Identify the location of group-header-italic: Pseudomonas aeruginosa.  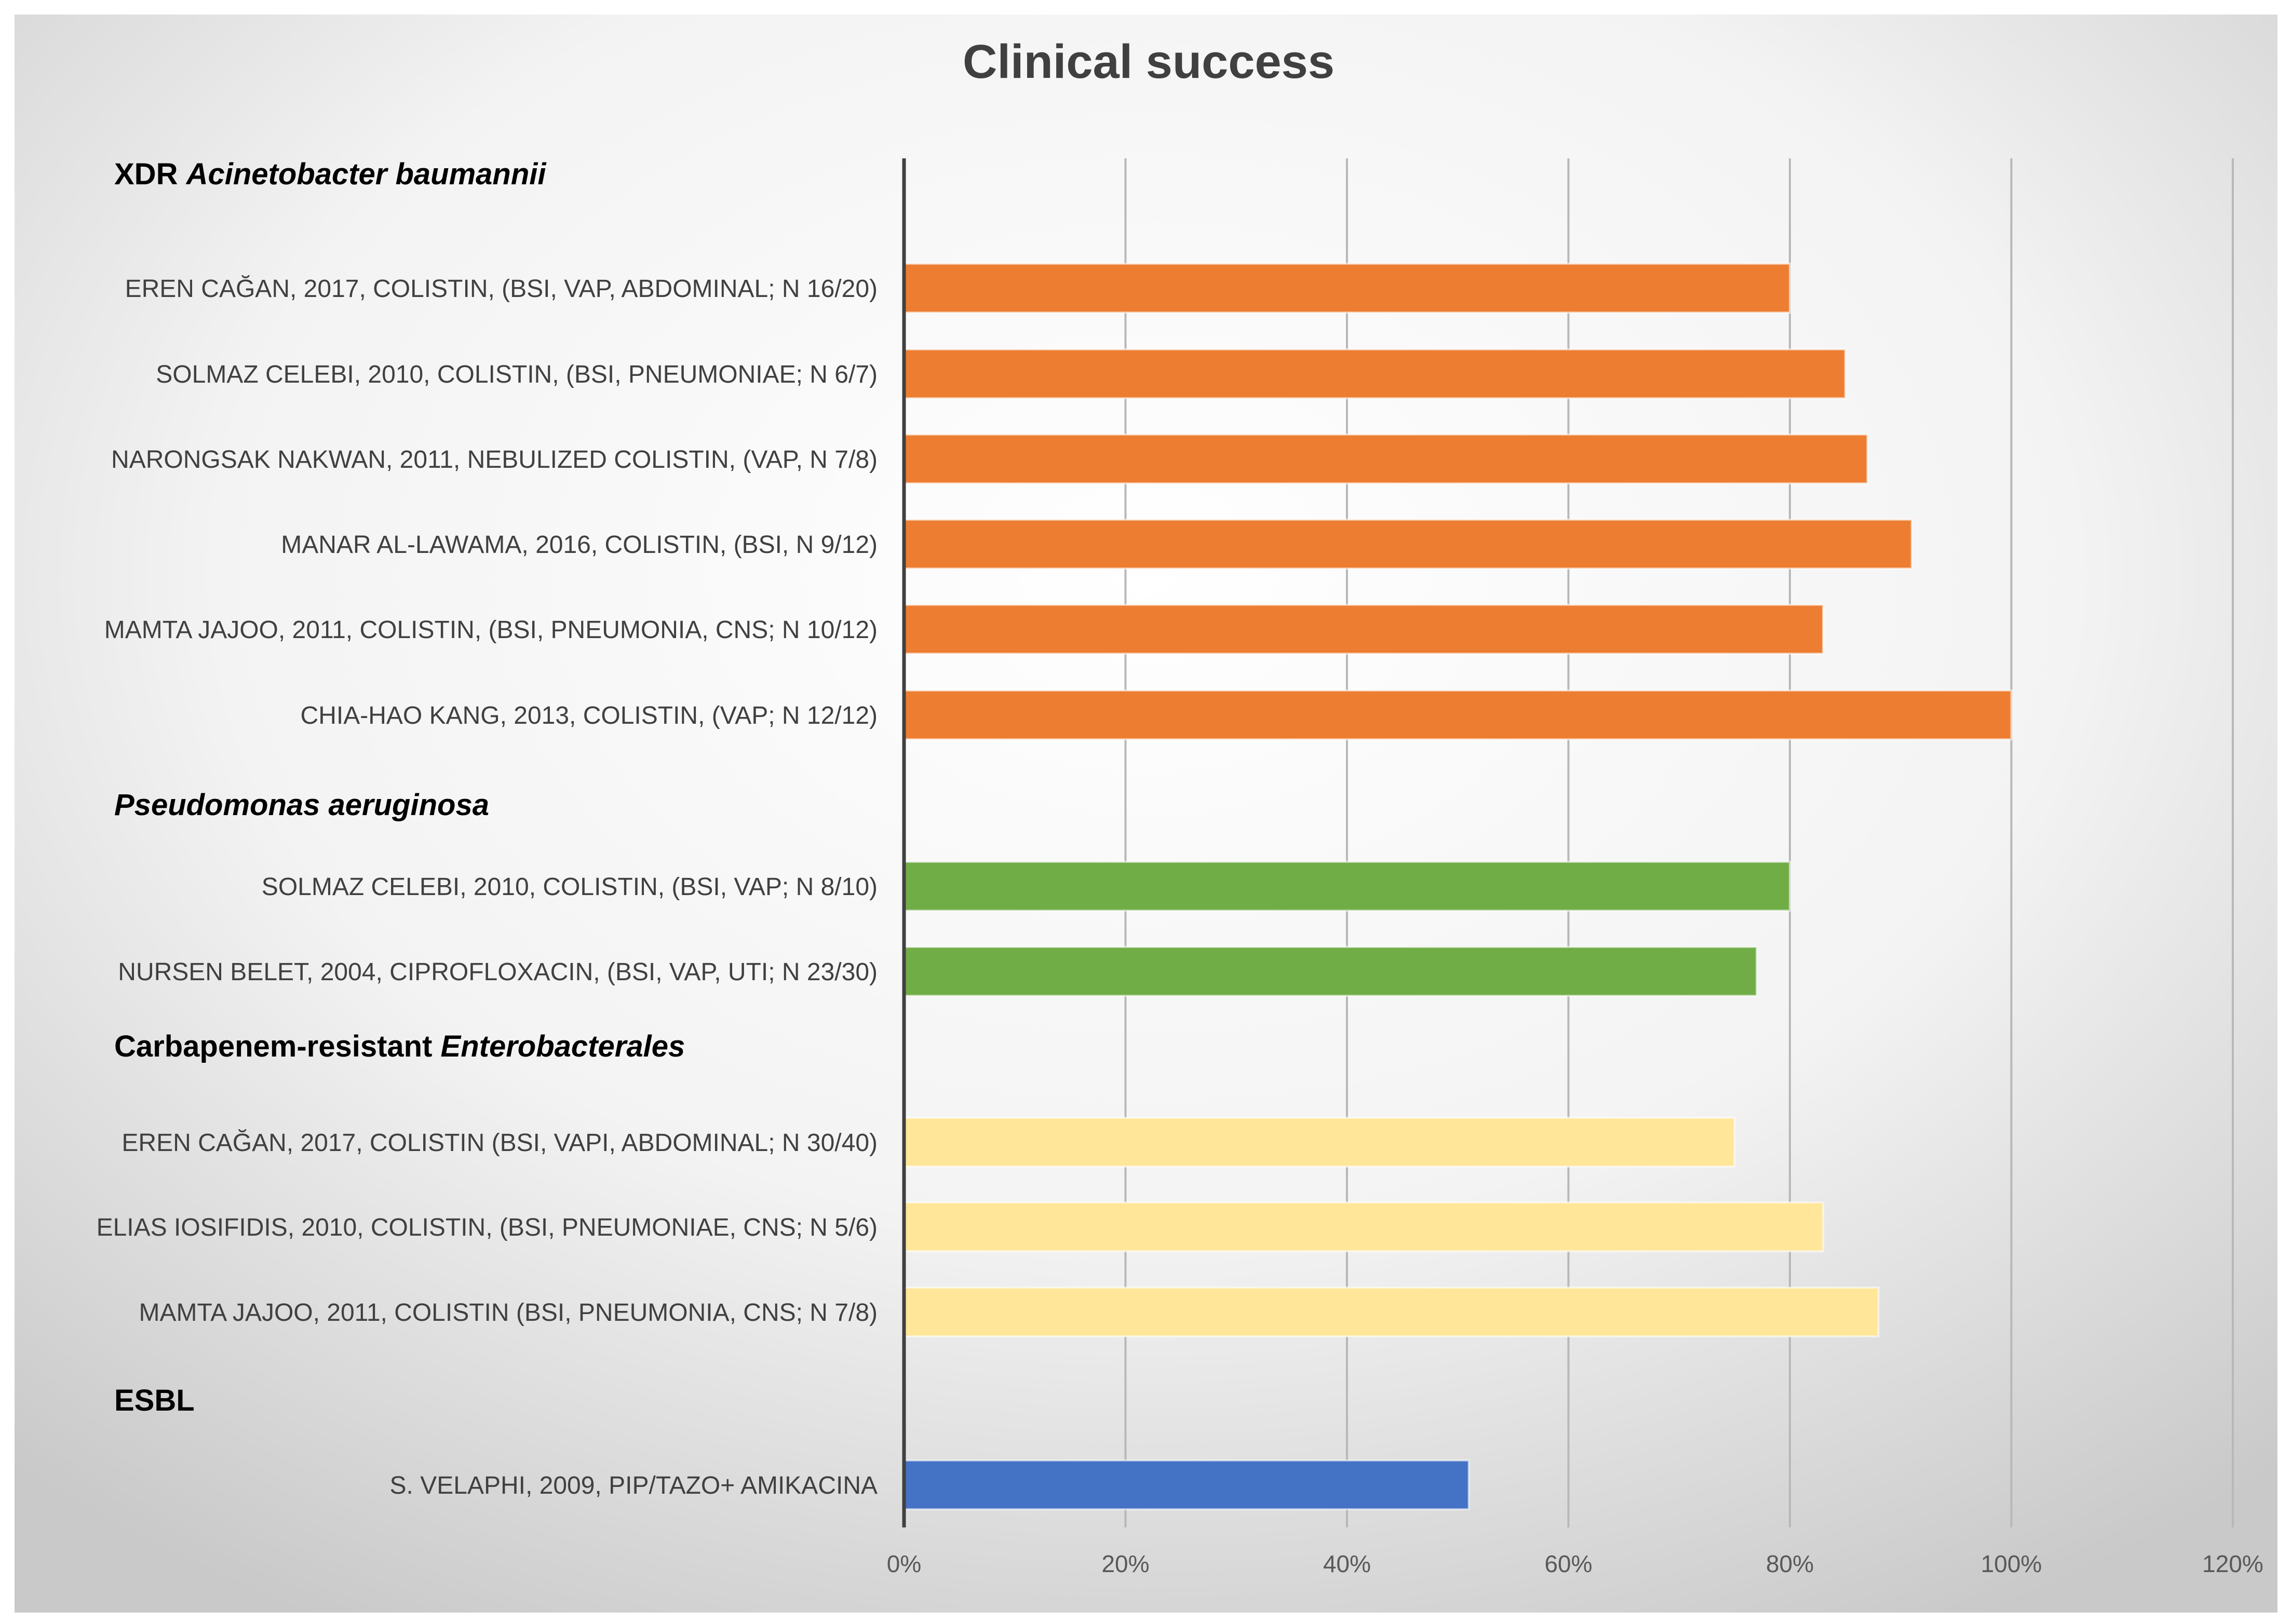
(301, 805).